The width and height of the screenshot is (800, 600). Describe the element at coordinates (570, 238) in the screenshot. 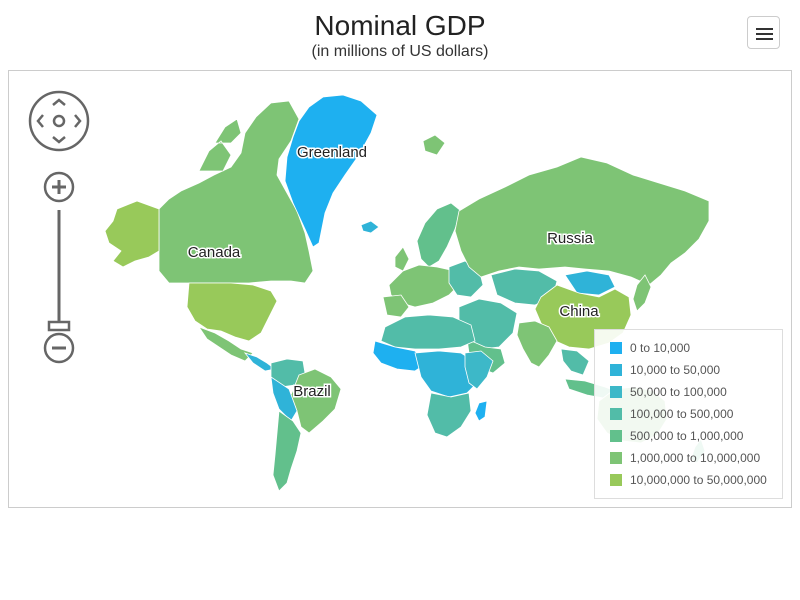

I see `label-russia: Russia` at that location.